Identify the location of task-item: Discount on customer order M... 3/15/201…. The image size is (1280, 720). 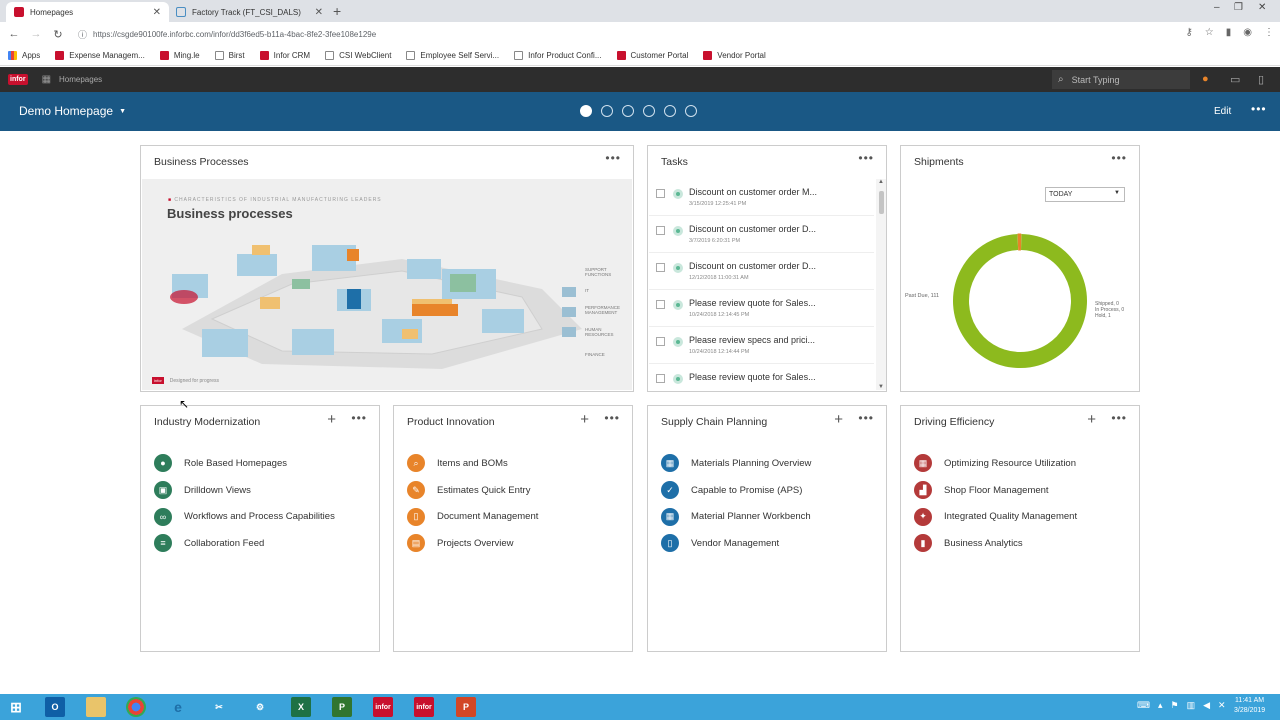
(761, 197).